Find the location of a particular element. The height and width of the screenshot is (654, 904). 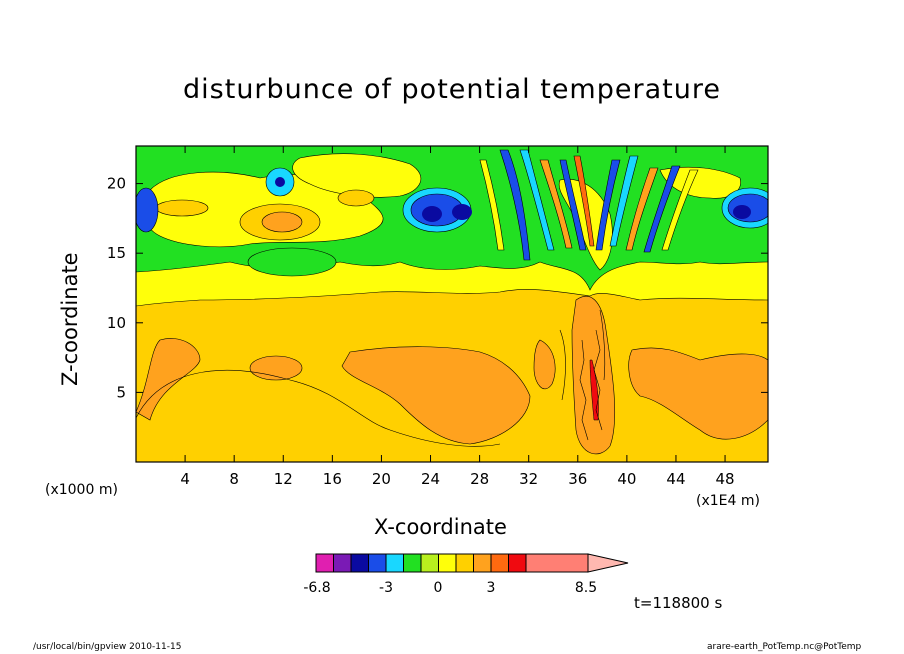

colorbar-arrow is located at coordinates (608, 563).